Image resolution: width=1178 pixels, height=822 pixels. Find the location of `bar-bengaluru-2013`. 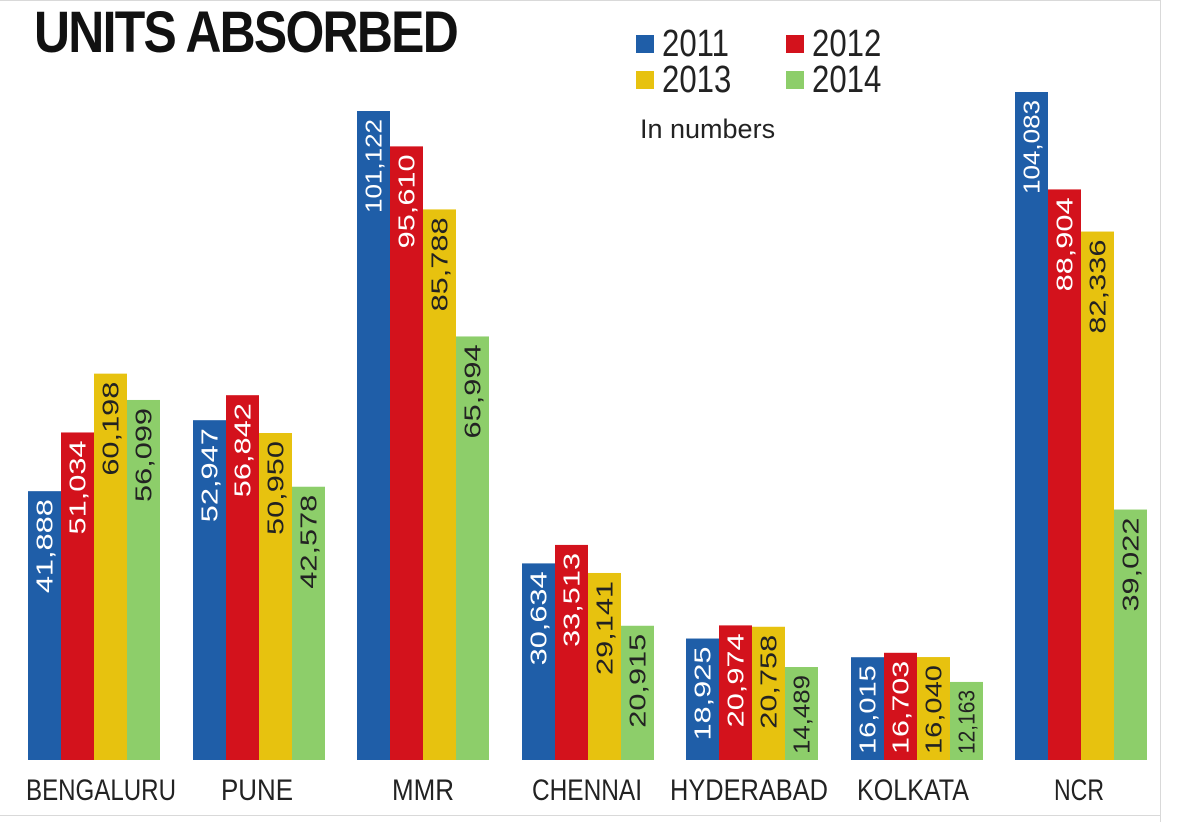

bar-bengaluru-2013 is located at coordinates (110, 566).